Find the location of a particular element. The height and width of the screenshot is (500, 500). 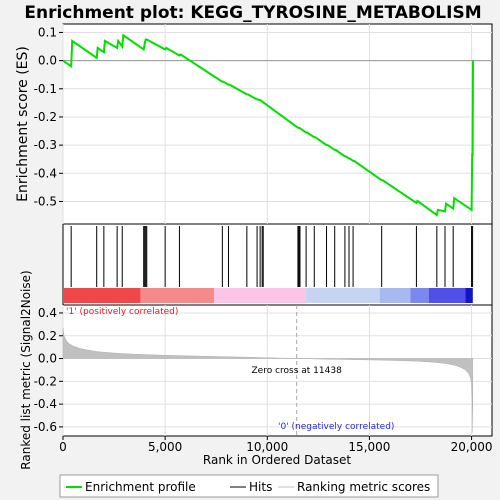

metric-y-axis-label: Ranked list metric (Signal2Noise) is located at coordinates (26, 369).